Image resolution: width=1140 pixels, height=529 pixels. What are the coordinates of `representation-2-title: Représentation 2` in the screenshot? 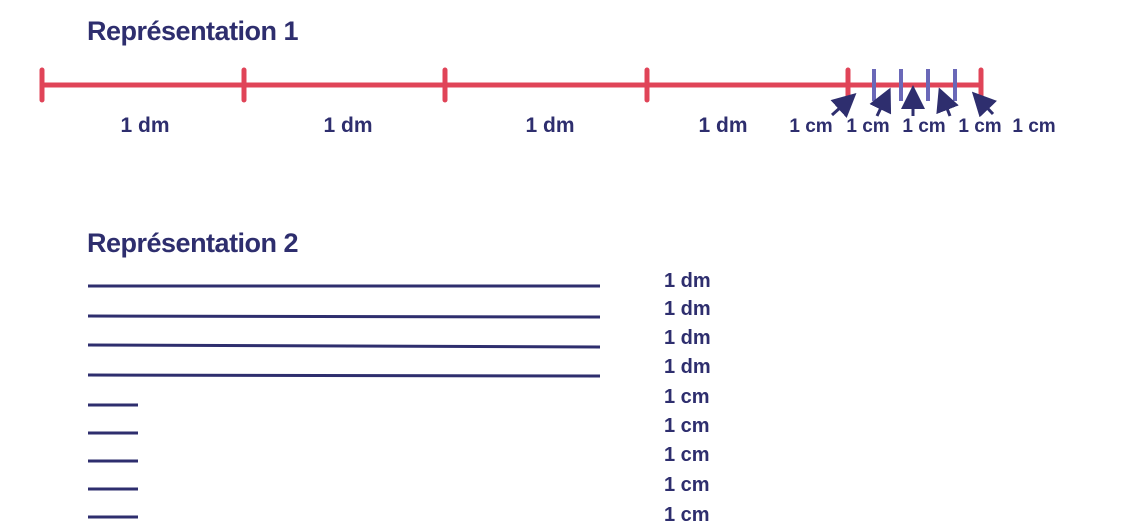 It's located at (193, 243).